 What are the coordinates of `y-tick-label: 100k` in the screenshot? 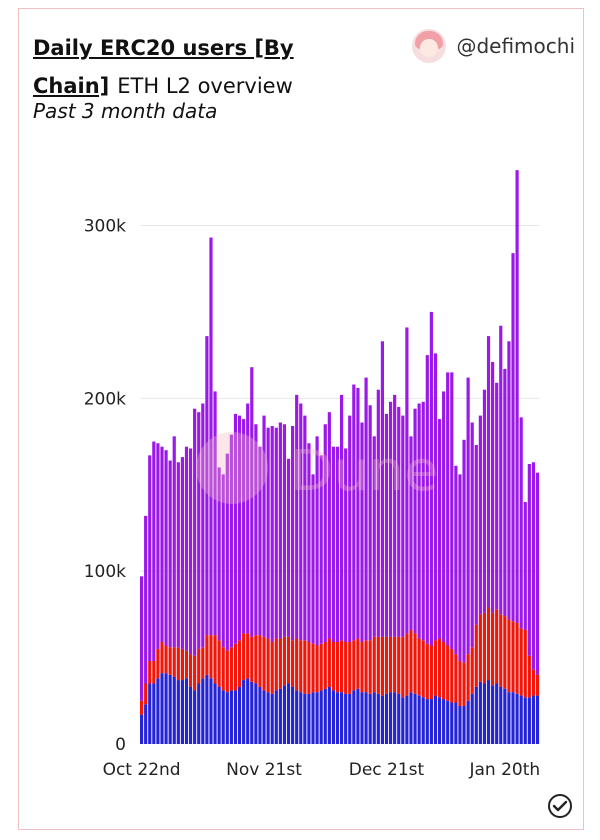 It's located at (105, 572).